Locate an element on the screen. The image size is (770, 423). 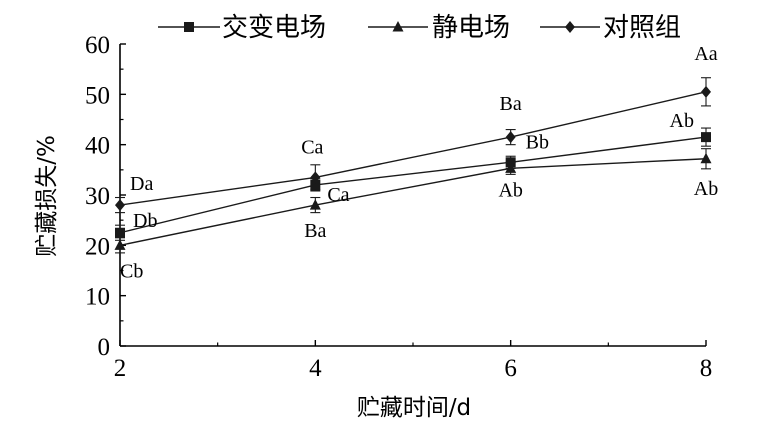
y-tick-label: 10 is located at coordinates (97, 297).